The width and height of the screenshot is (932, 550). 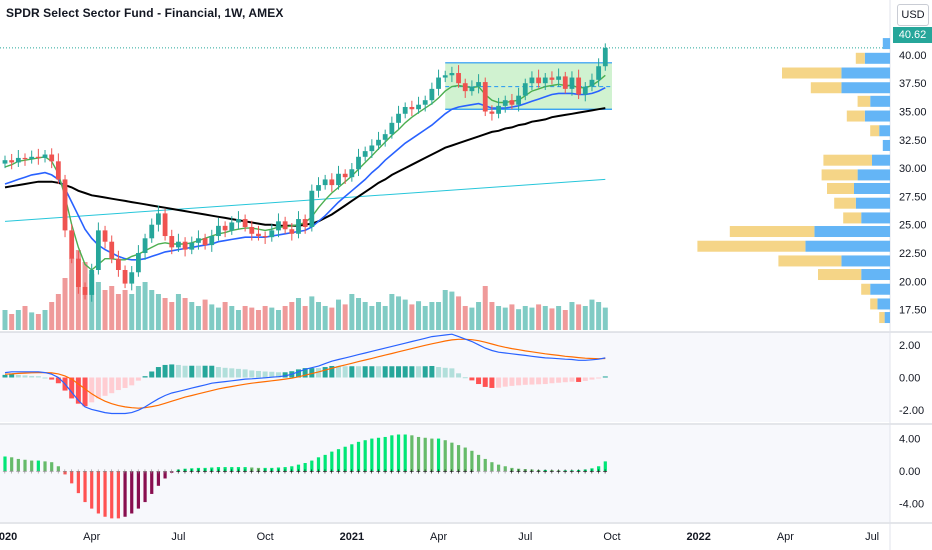 I want to click on currency-button: USD, so click(x=913, y=15).